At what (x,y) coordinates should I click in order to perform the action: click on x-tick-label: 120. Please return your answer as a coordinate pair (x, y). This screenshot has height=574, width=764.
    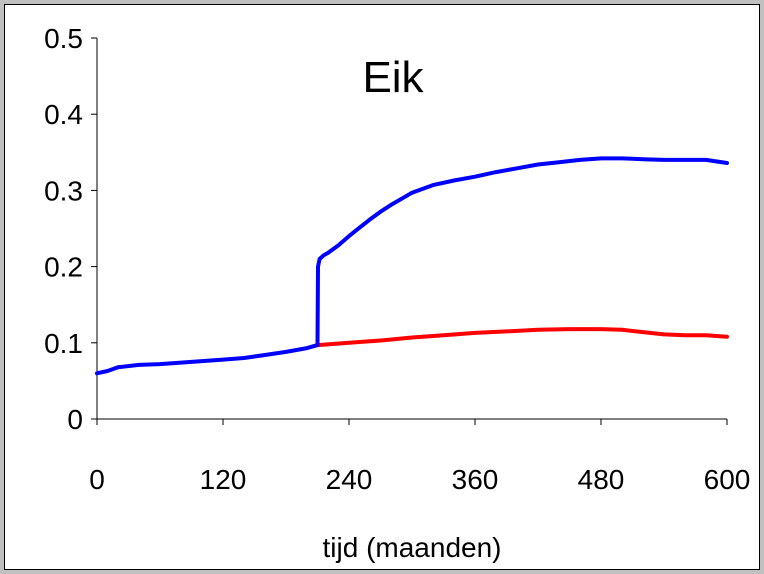
    Looking at the image, I should click on (223, 479).